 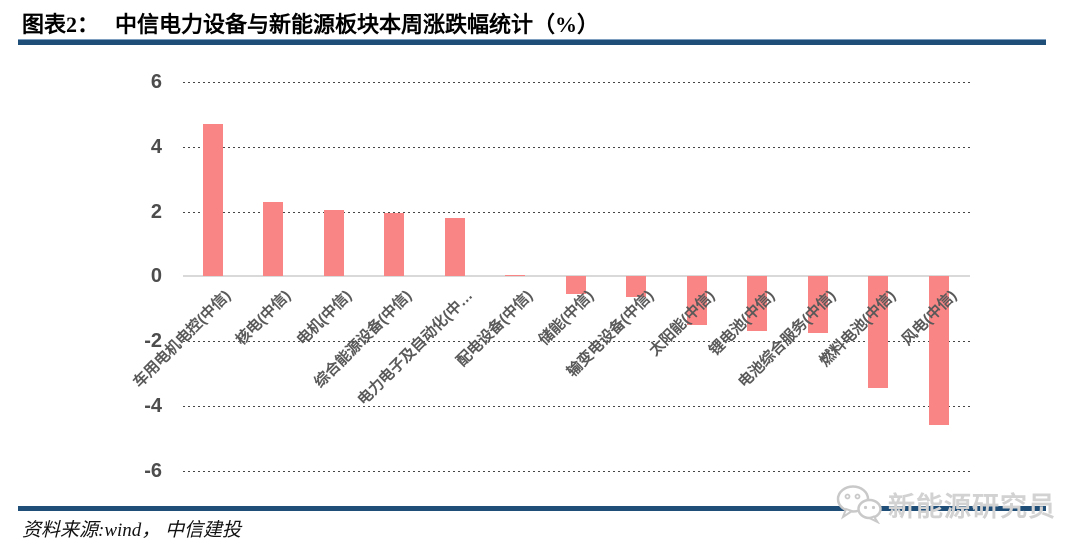 I want to click on watermark-text: 新能源研究员, so click(x=972, y=506).